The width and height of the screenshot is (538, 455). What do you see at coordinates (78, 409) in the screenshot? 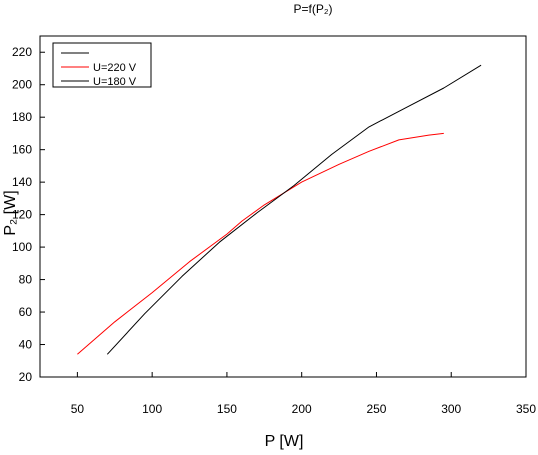
I see `x-tick-label: 50` at bounding box center [78, 409].